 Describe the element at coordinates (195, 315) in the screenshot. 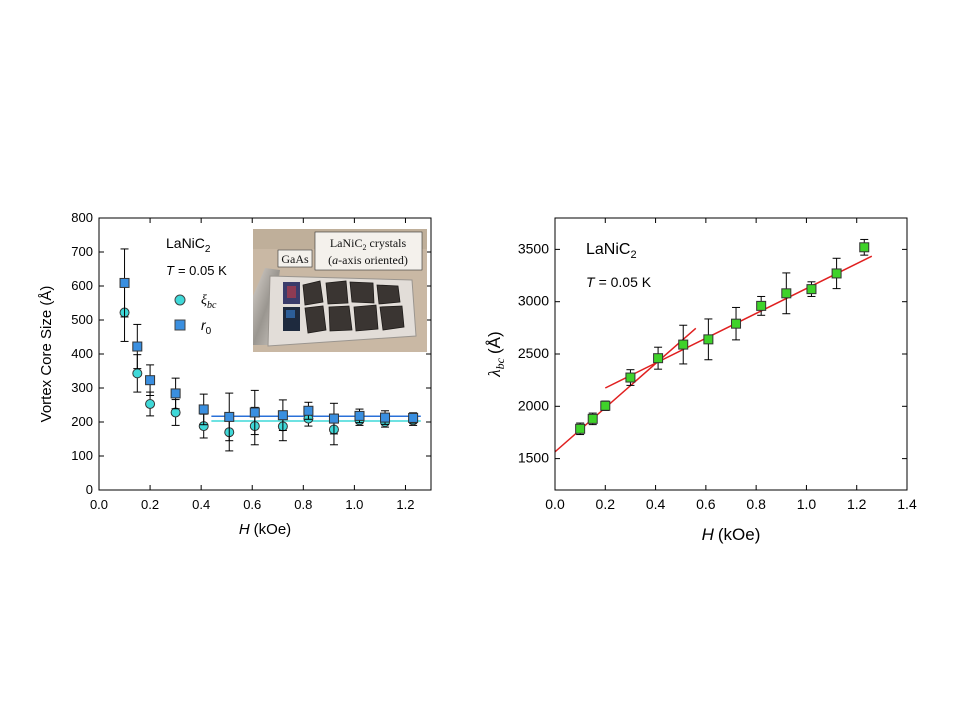

I see `left-legend: ξbc r0` at that location.